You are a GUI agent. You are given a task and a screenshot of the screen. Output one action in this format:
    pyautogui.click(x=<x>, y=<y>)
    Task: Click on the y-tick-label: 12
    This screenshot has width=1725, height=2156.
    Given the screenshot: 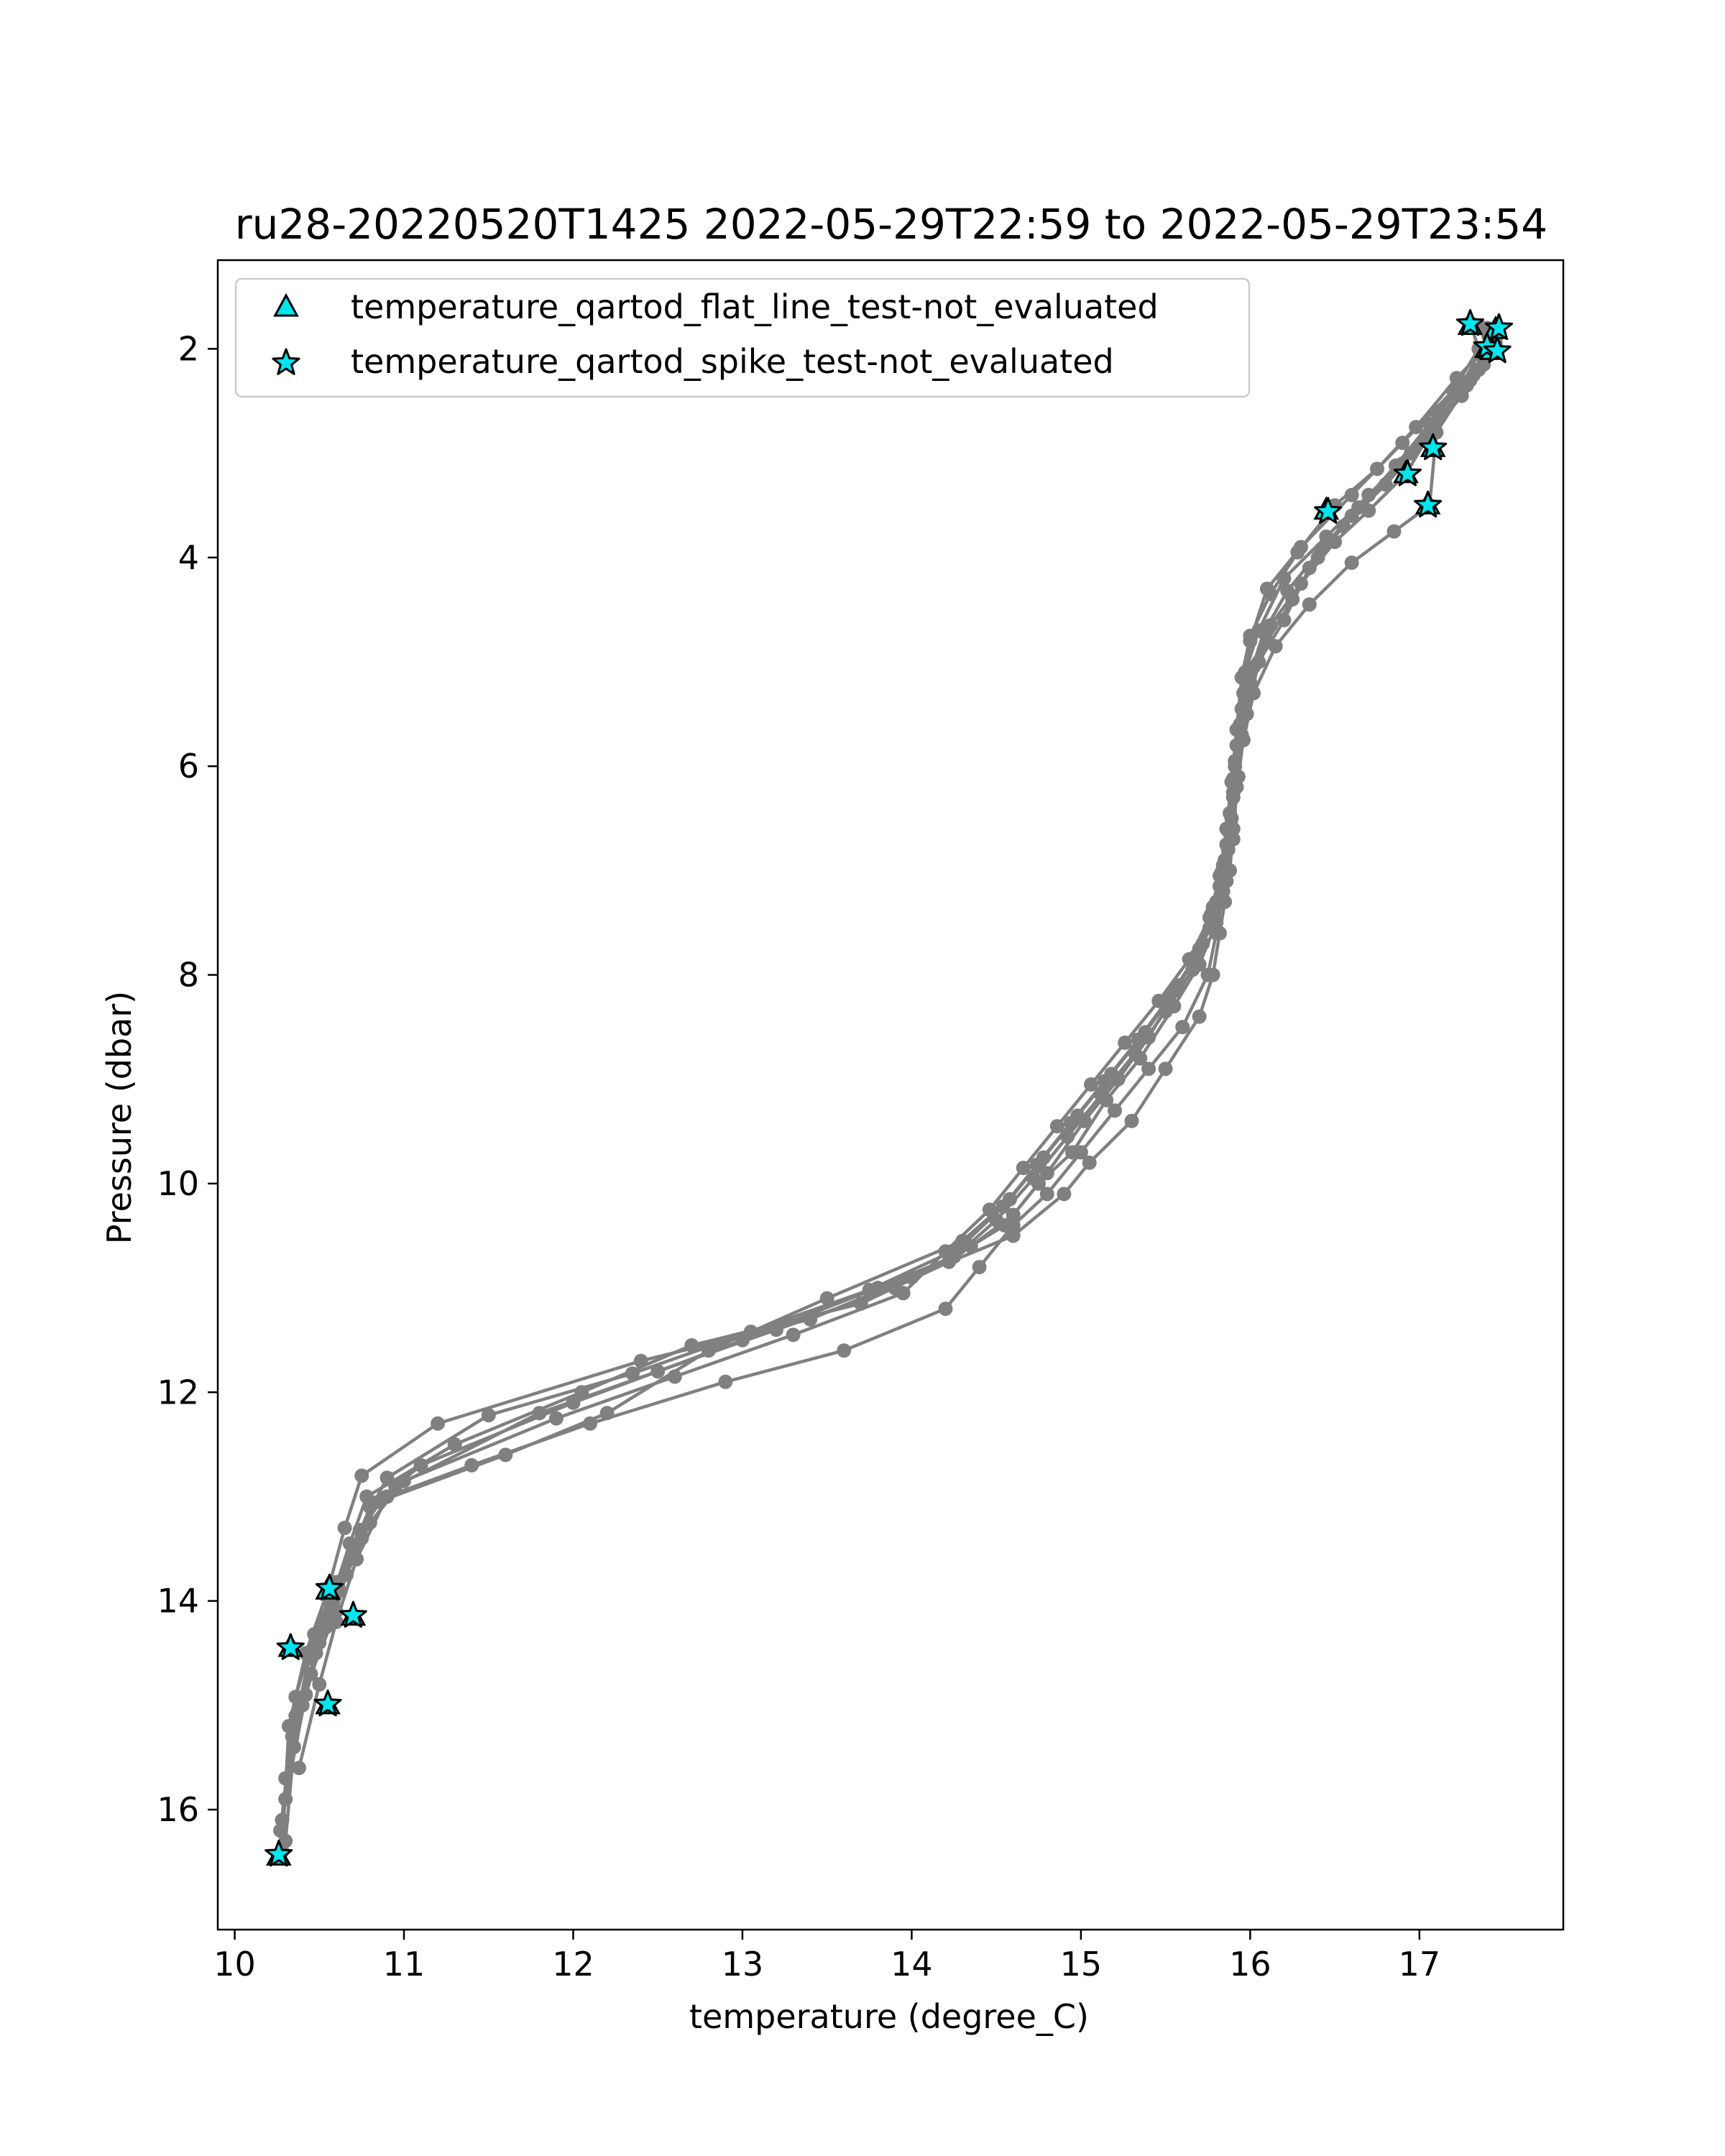 What is the action you would take?
    pyautogui.click(x=178, y=1392)
    